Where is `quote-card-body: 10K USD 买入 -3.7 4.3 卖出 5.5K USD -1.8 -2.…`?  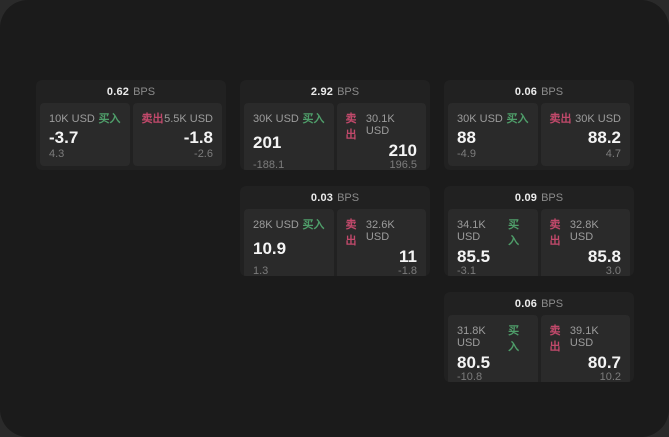
quote-card-body: 10K USD 买入 -3.7 4.3 卖出 5.5K USD -1.8 -2.… is located at coordinates (131, 136).